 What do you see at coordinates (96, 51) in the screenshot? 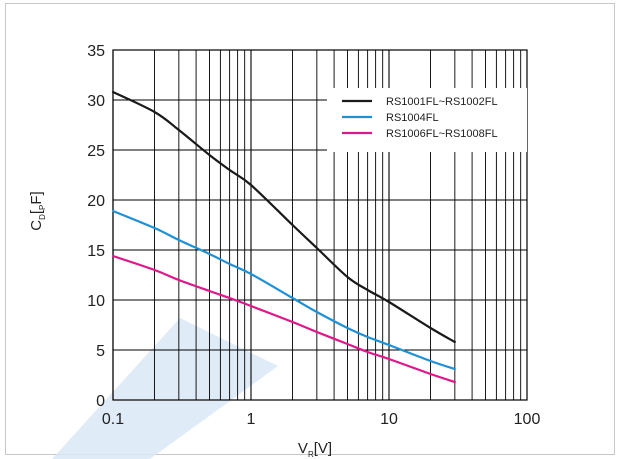
I see `y-tick-label: 35` at bounding box center [96, 51].